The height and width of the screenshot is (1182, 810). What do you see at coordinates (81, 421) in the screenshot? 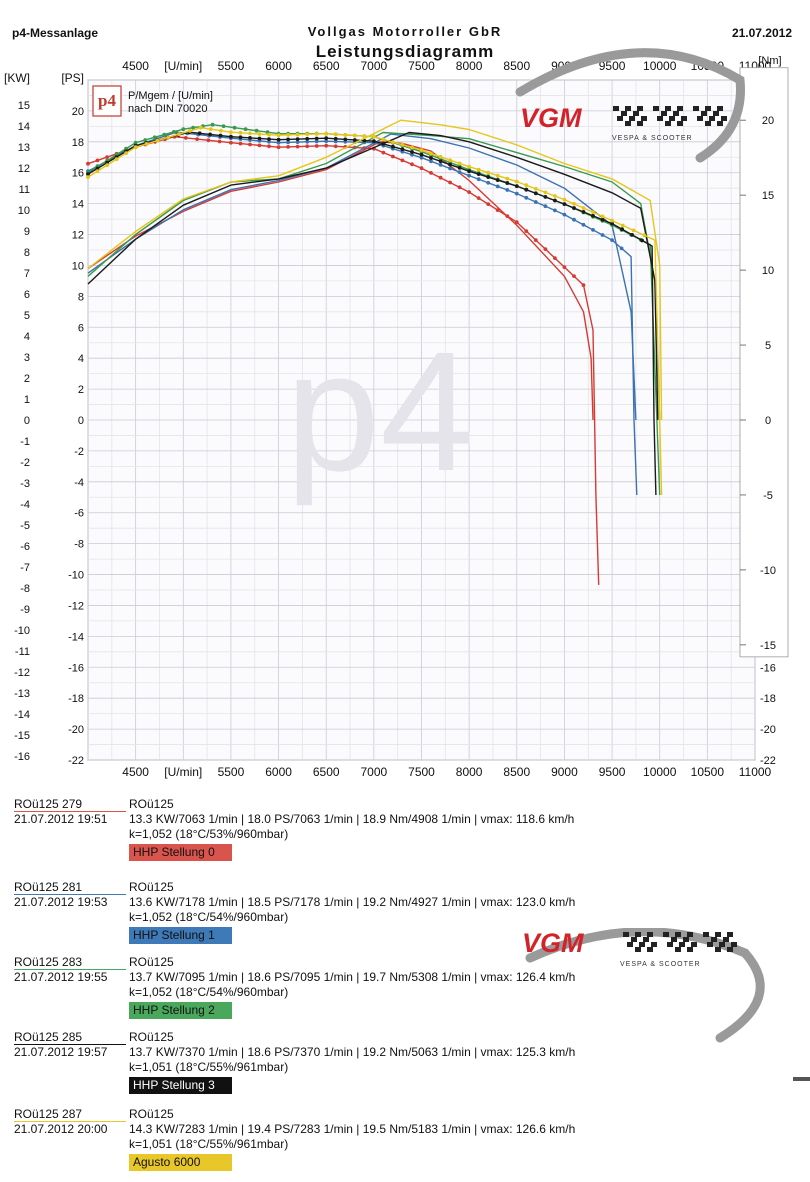
I see `ps-tick-label-left: 0` at bounding box center [81, 421].